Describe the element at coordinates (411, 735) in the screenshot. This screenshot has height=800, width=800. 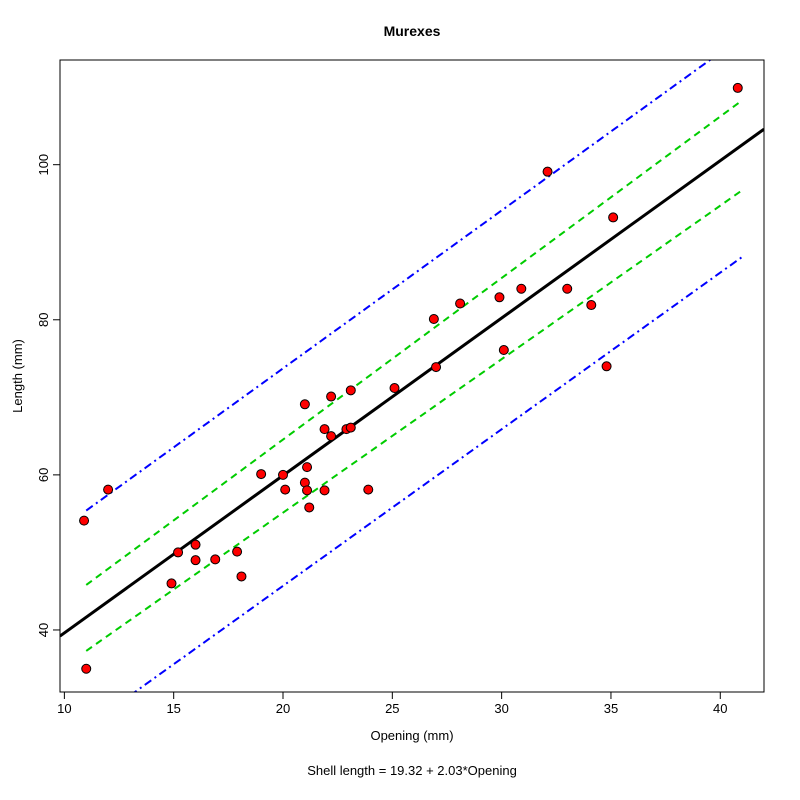
I see `x-axis-label: Opening (mm)` at that location.